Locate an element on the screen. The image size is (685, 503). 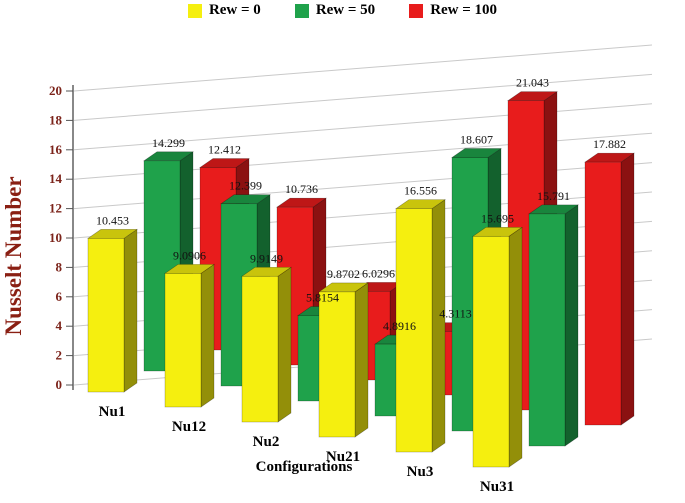
category-label: Nu1 is located at coordinates (112, 412).